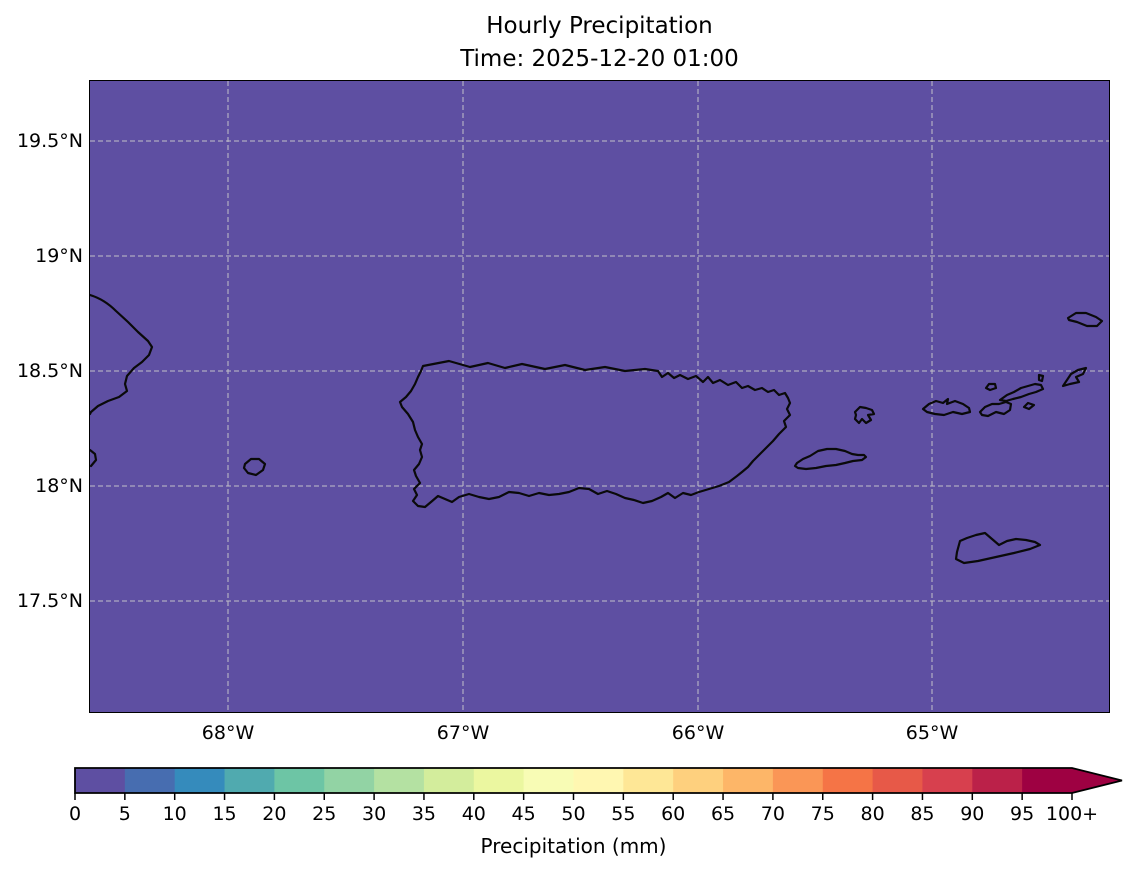 The width and height of the screenshot is (1137, 876). Describe the element at coordinates (723, 814) in the screenshot. I see `colorbar-tick-label: 65` at that location.